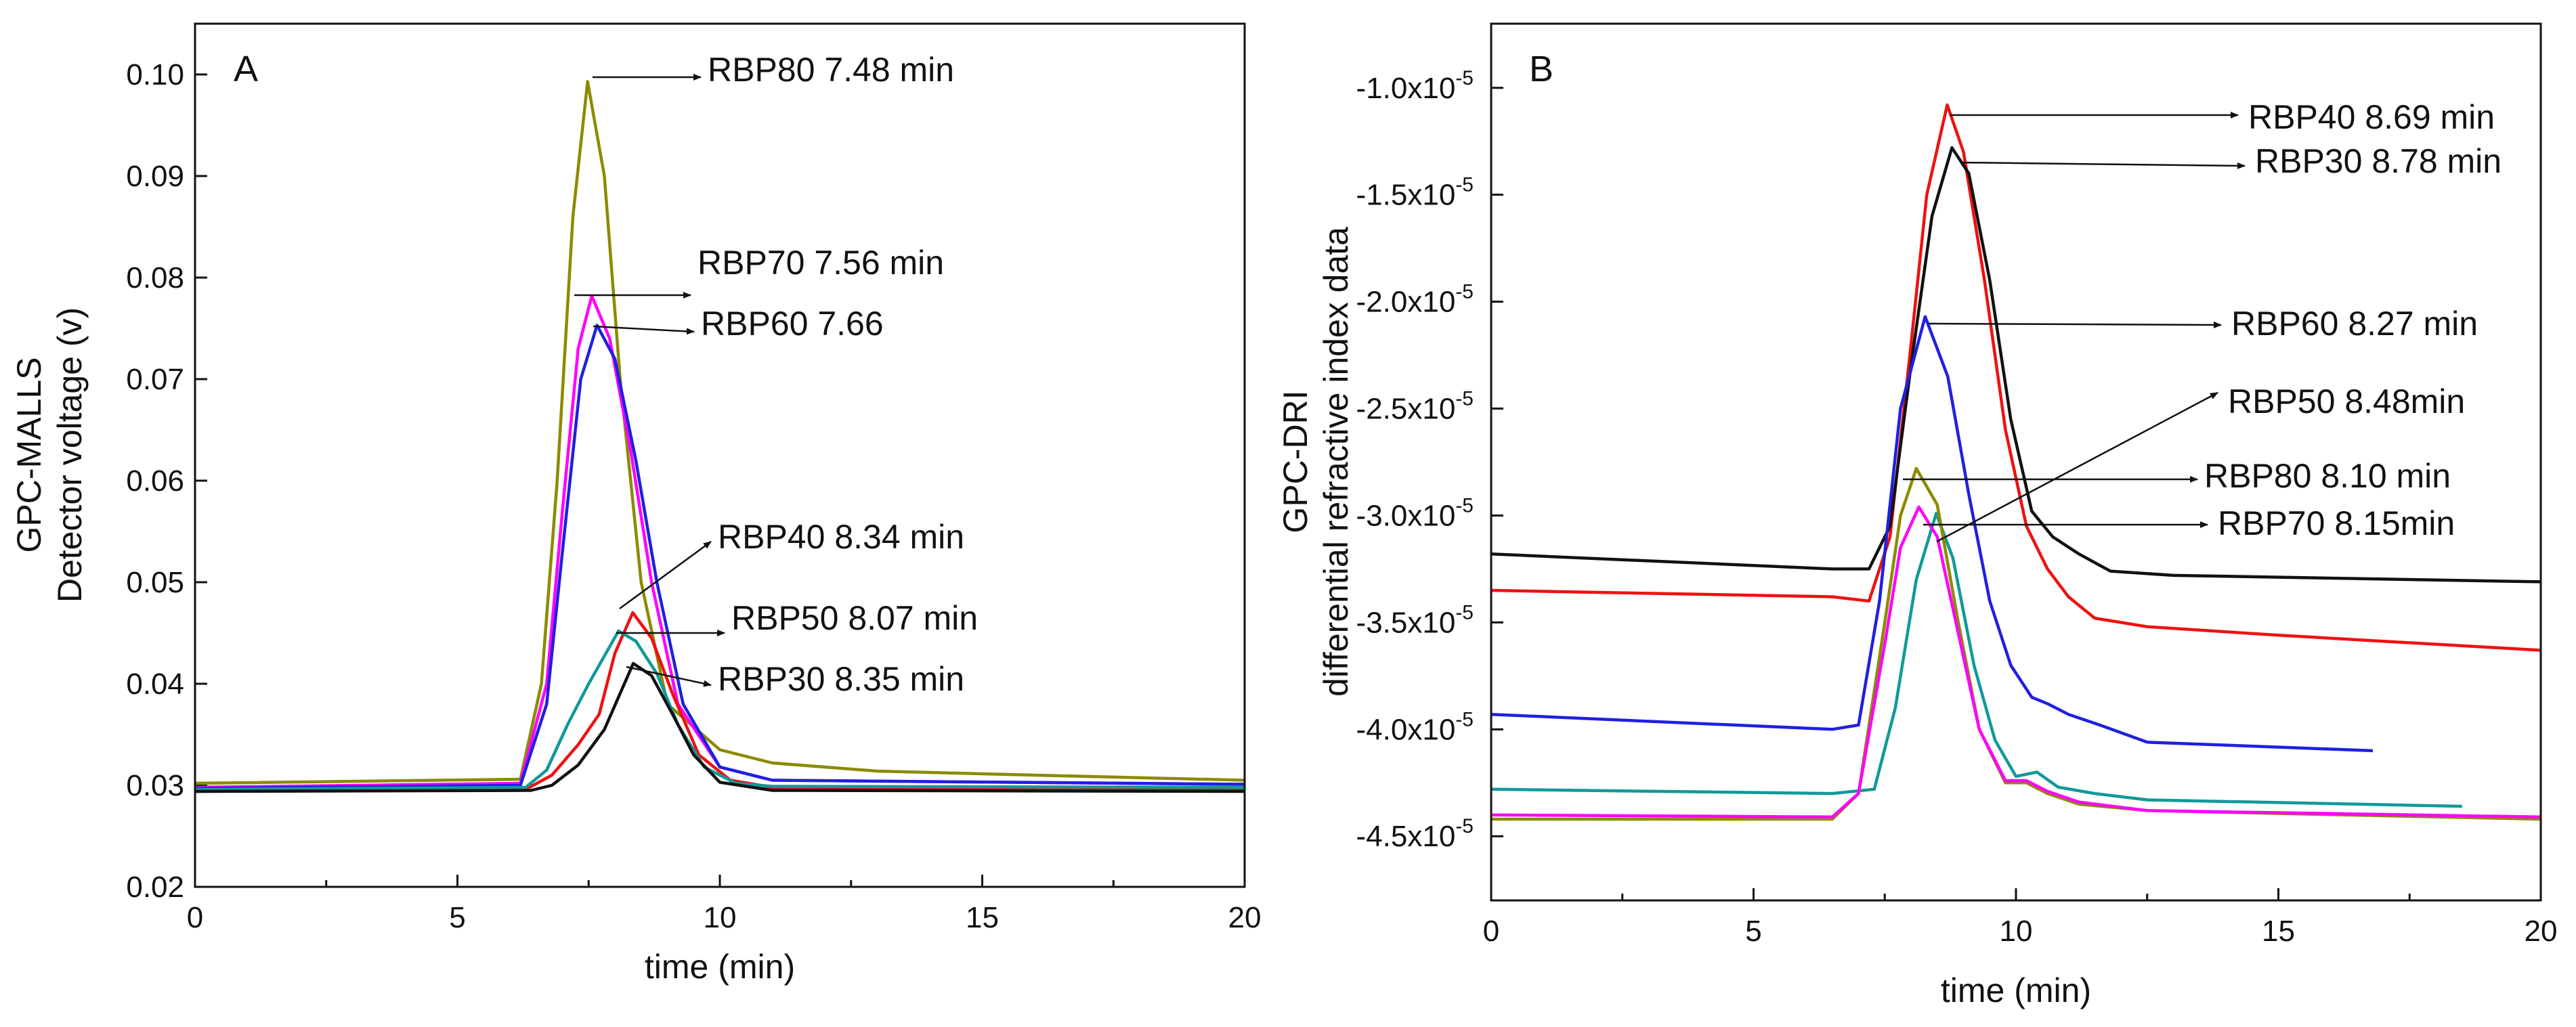 Image resolution: width=2576 pixels, height=1027 pixels. I want to click on series-line-rbp70, so click(2015, 662).